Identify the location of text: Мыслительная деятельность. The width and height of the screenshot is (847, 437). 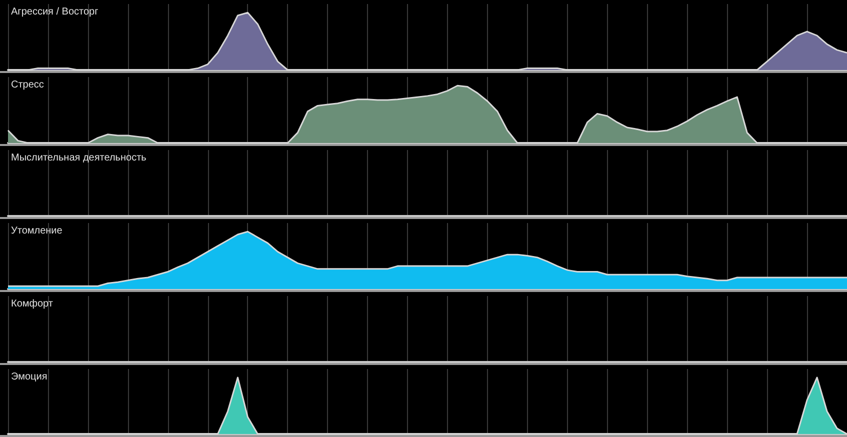
(78, 158).